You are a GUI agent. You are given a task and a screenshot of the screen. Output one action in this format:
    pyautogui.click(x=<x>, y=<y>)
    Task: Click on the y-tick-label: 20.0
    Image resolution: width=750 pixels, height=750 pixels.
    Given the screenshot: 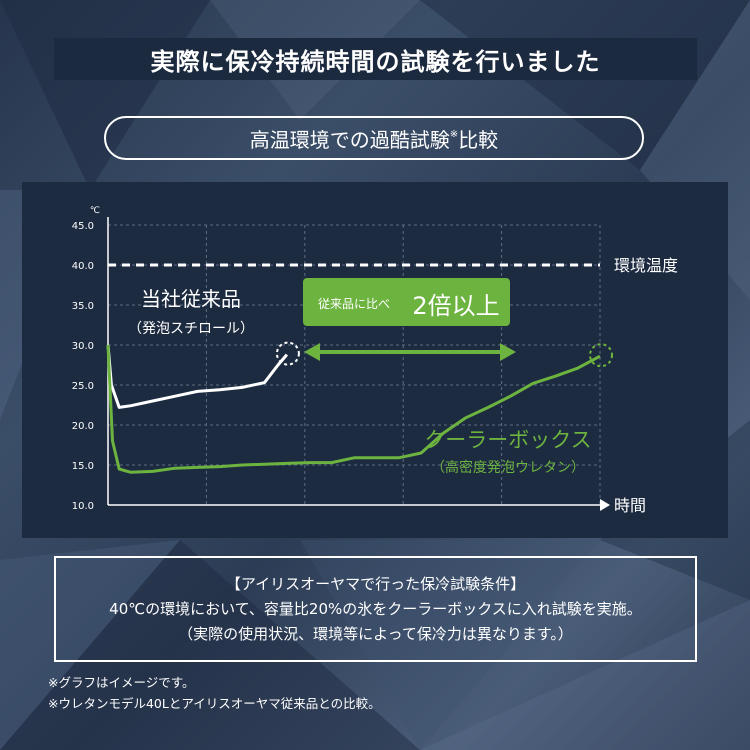 What is the action you would take?
    pyautogui.click(x=83, y=426)
    